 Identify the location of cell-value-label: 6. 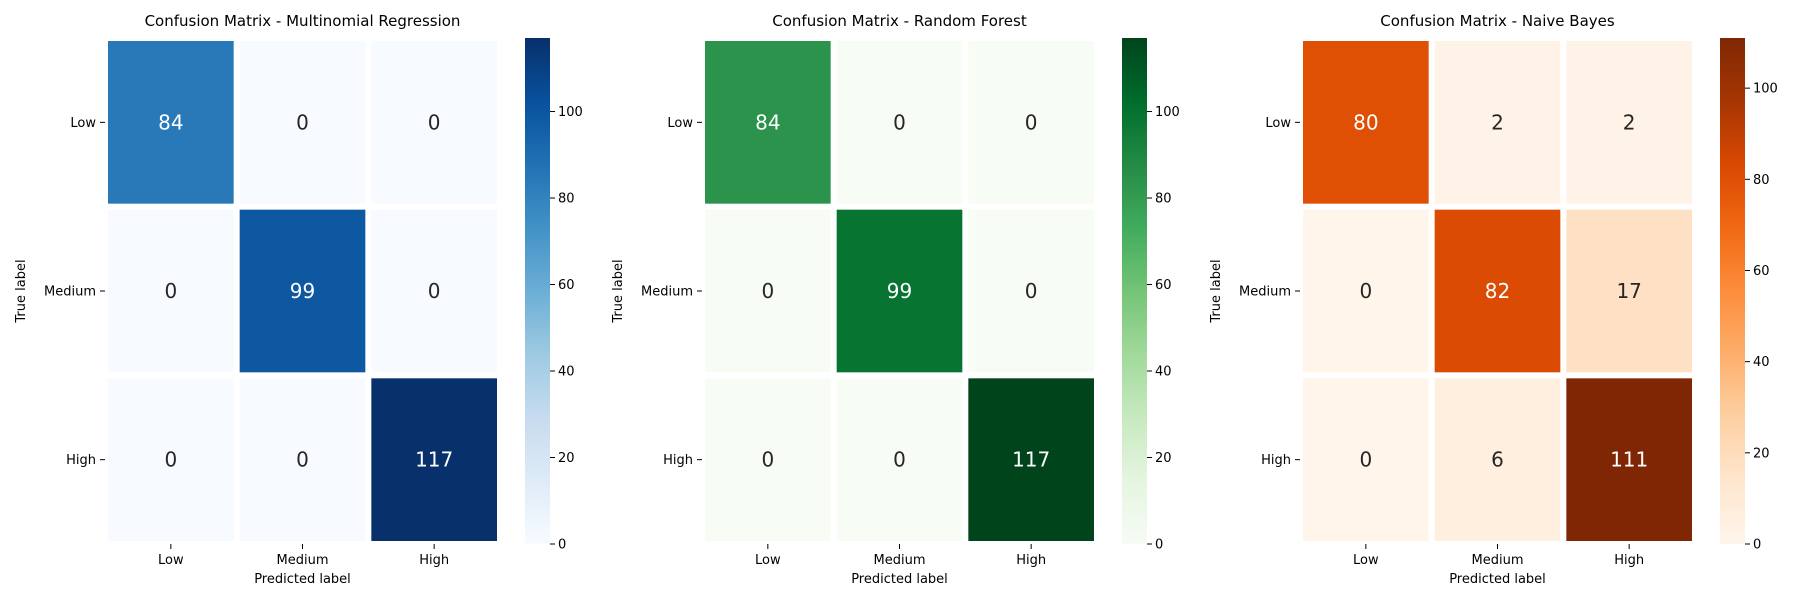
(1497, 460).